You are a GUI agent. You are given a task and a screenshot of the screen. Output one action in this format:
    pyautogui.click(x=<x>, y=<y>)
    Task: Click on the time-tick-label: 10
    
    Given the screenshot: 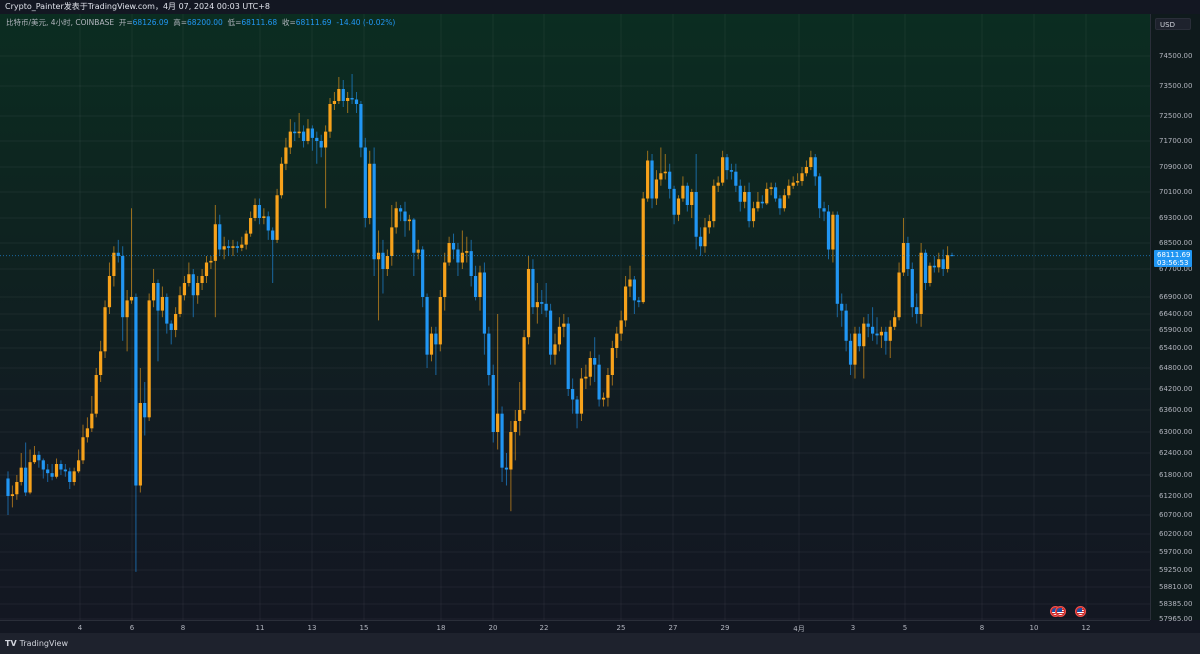 What is the action you would take?
    pyautogui.click(x=1034, y=628)
    